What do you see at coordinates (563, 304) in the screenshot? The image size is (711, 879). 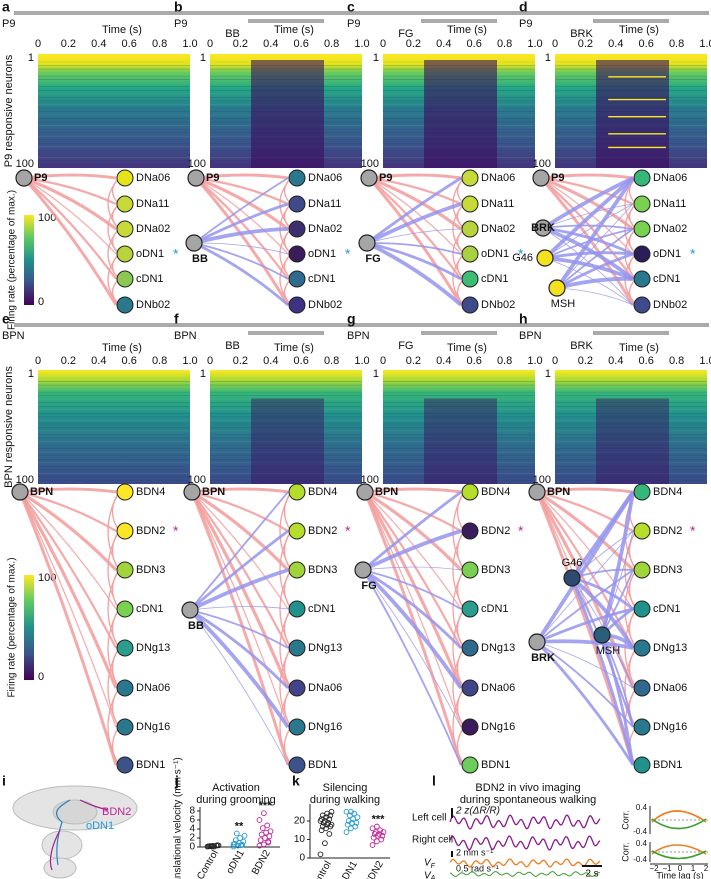 I see `input-label: MSH` at bounding box center [563, 304].